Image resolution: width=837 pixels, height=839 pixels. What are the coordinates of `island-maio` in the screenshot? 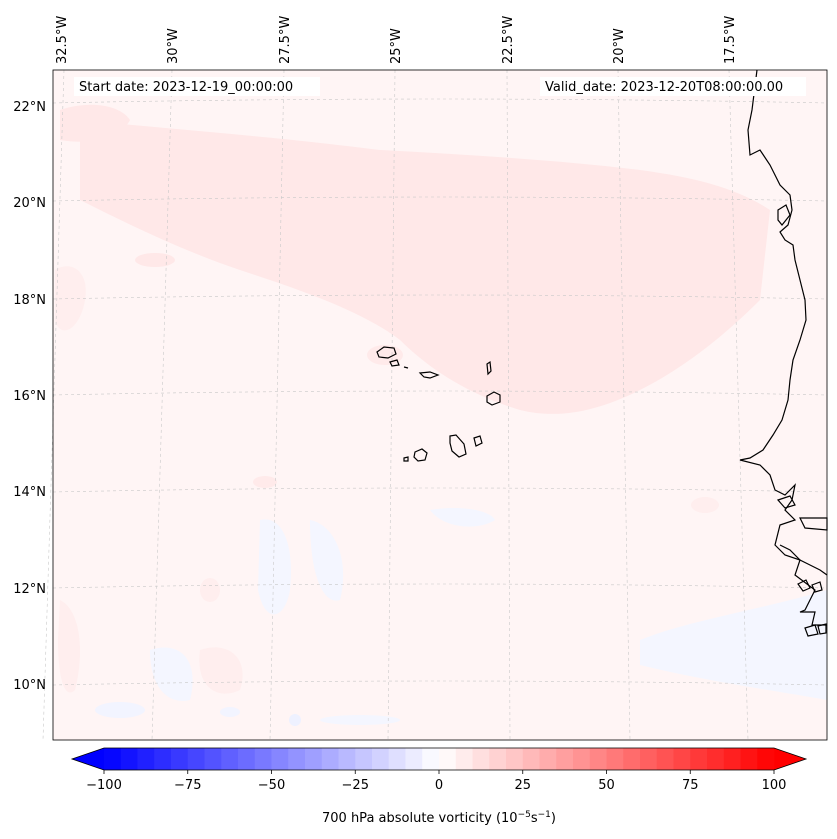 It's located at (478, 441).